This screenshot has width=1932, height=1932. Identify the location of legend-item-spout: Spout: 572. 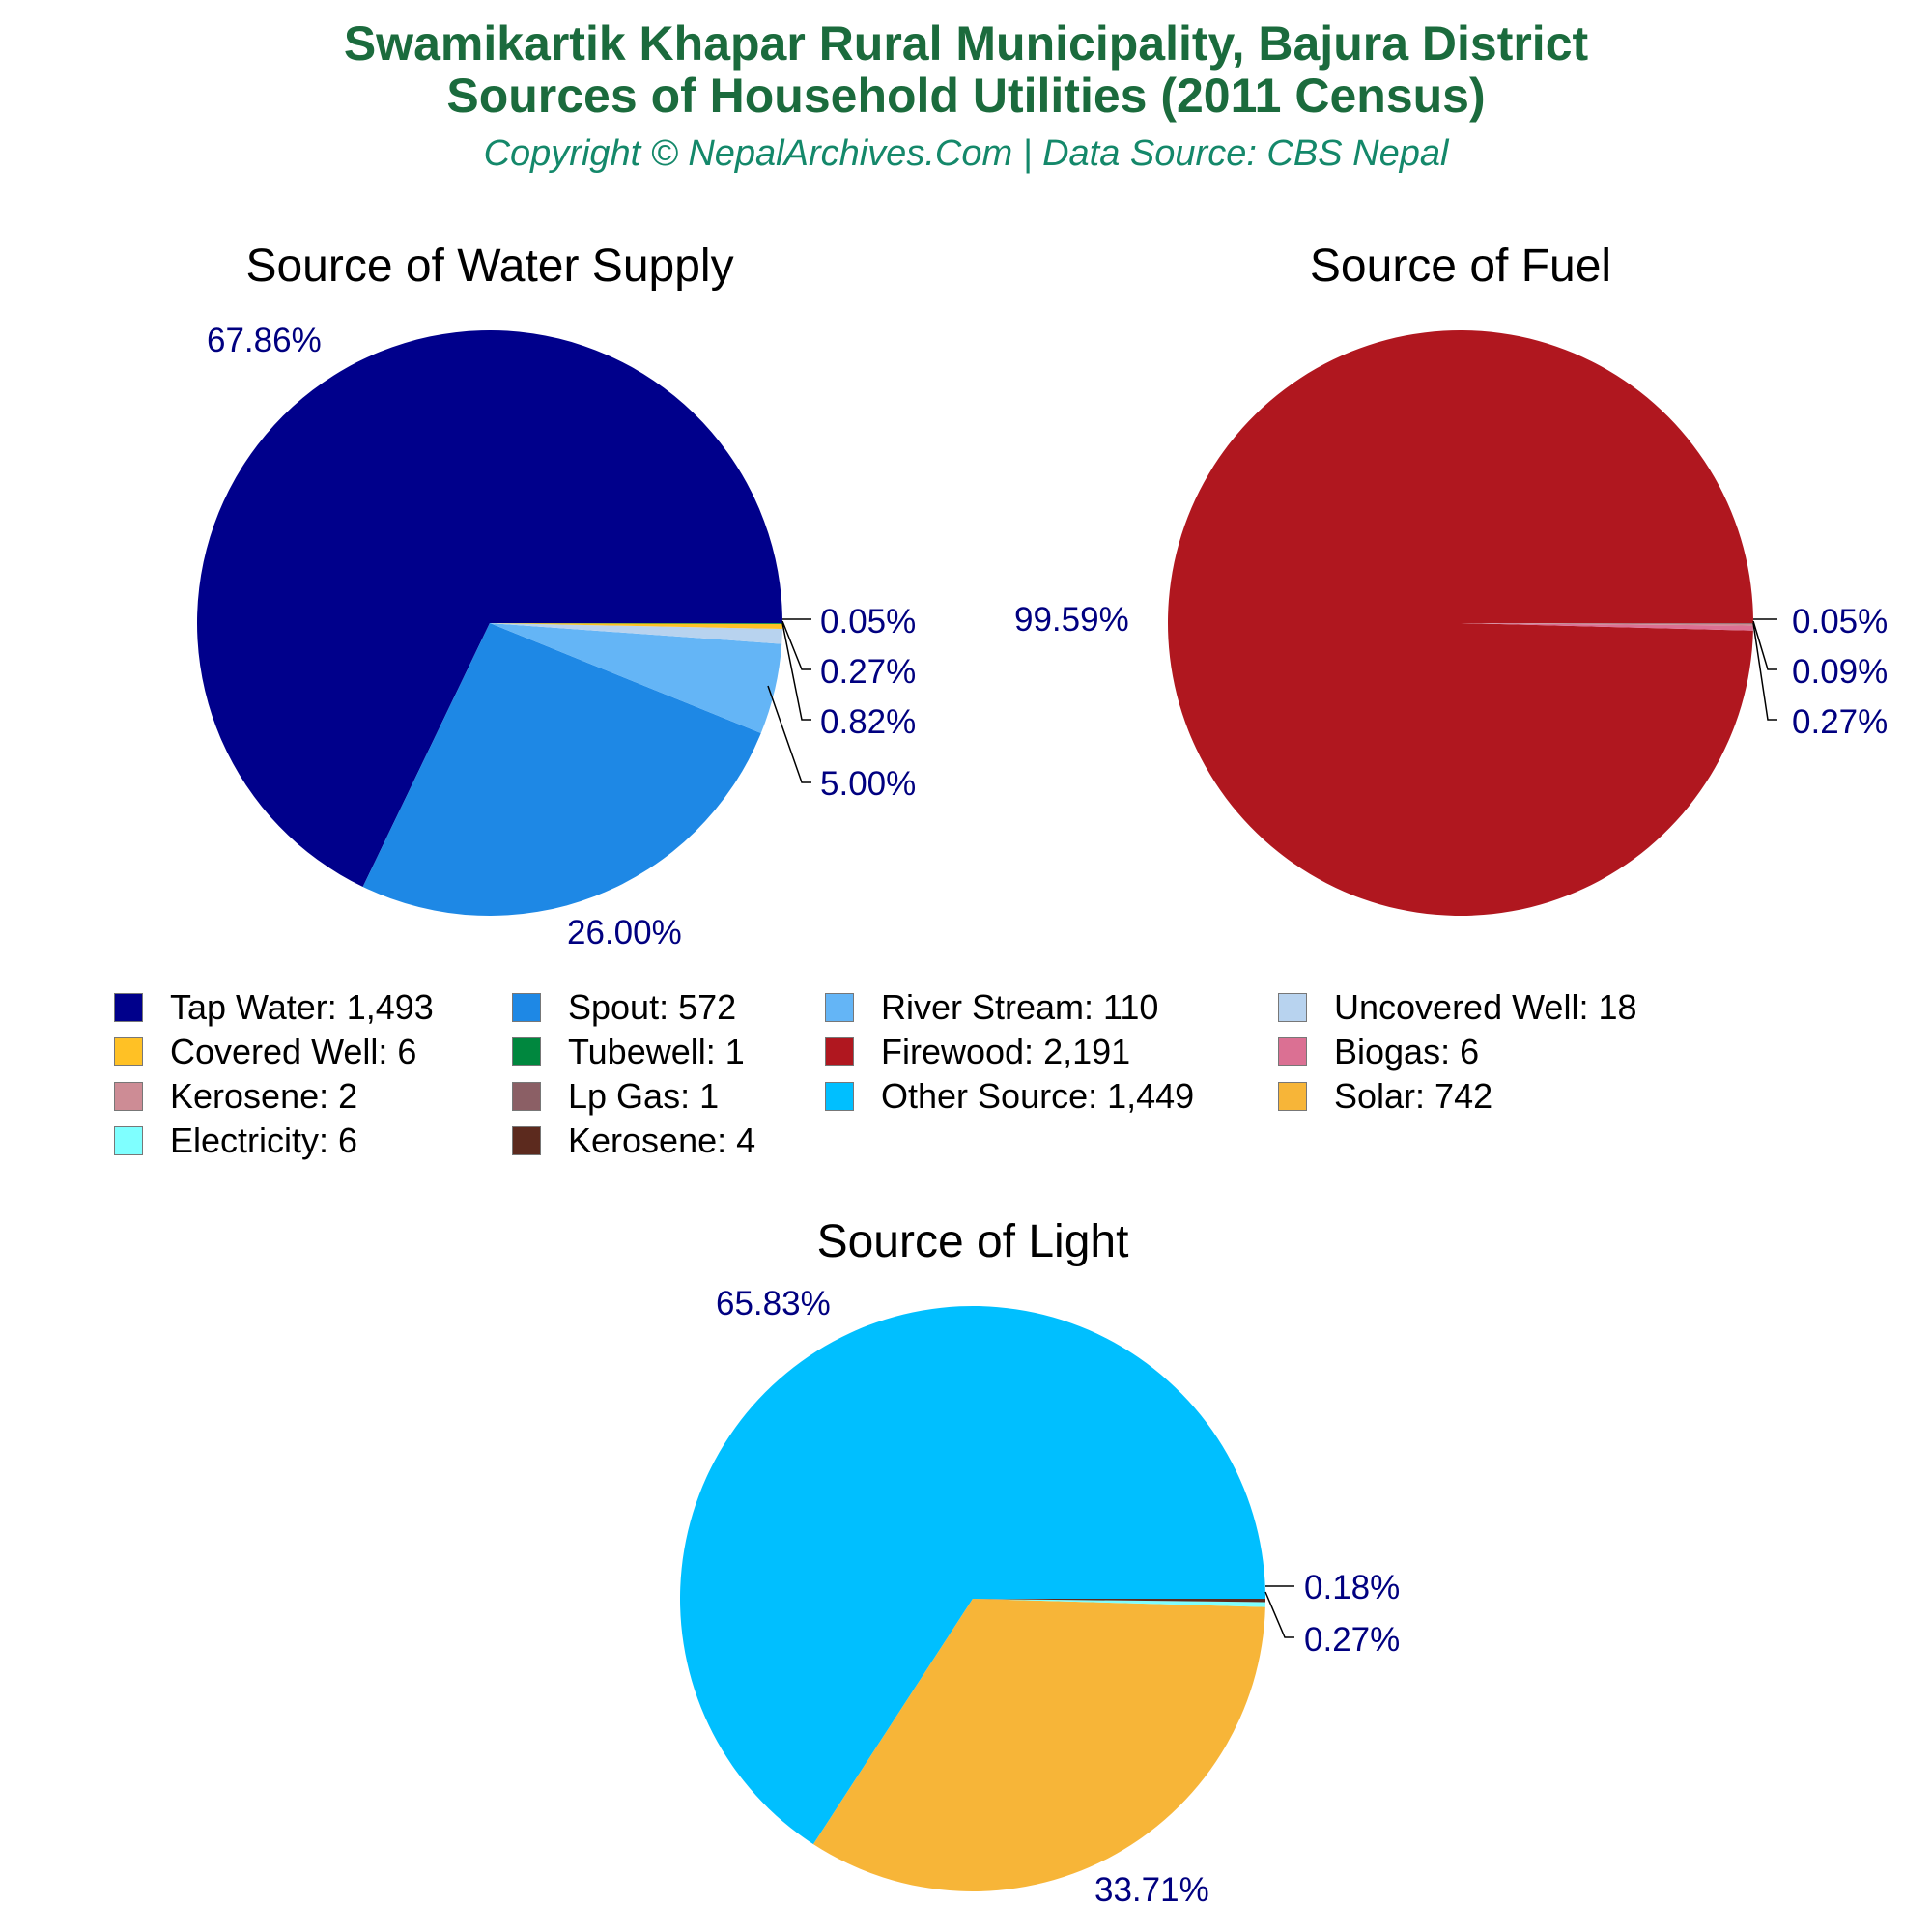
(624, 1008).